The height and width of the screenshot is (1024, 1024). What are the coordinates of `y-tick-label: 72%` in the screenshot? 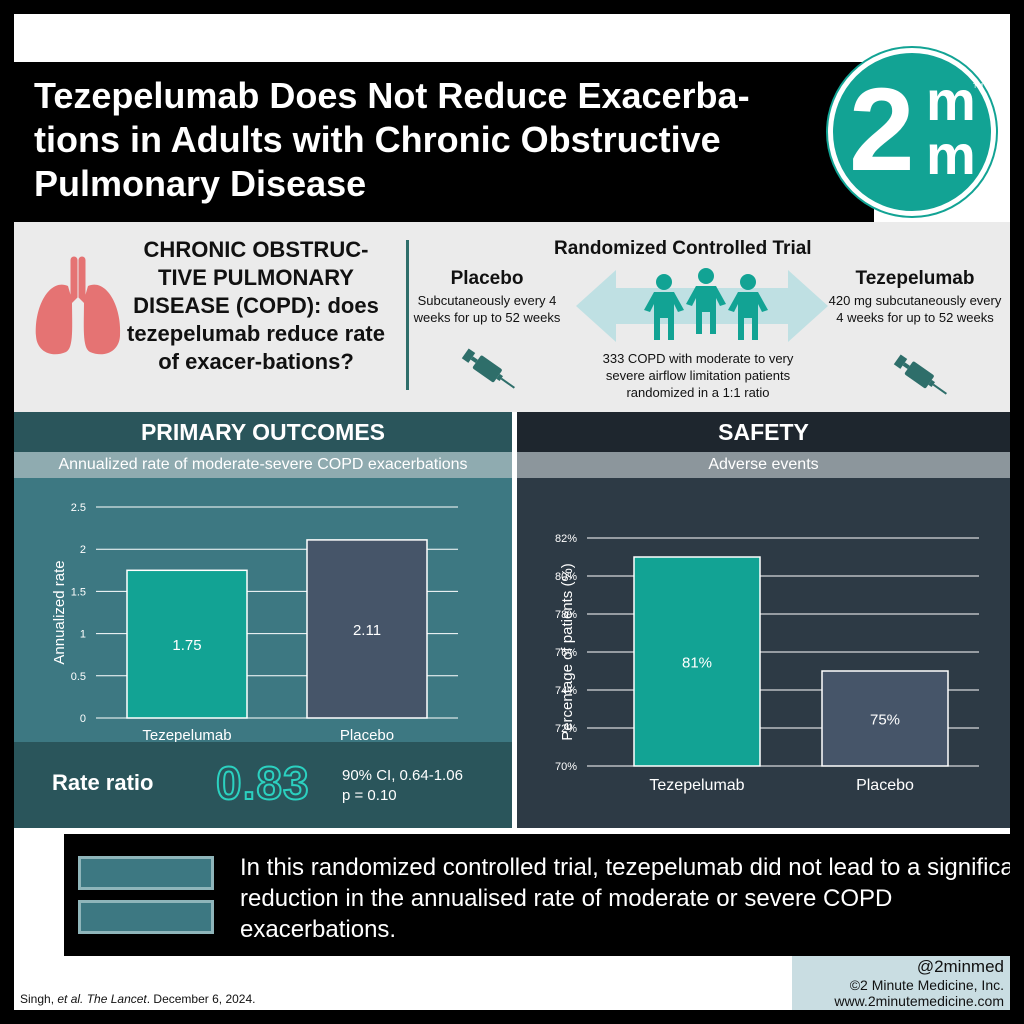 It's located at (566, 729).